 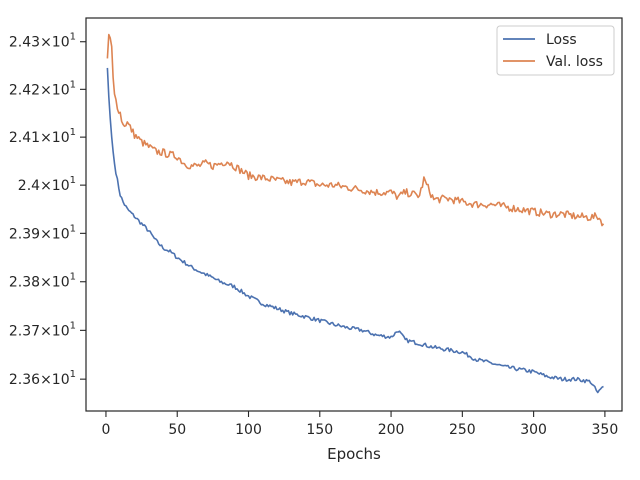 I want to click on y-tick-mantissa: 2.36, so click(x=24, y=380).